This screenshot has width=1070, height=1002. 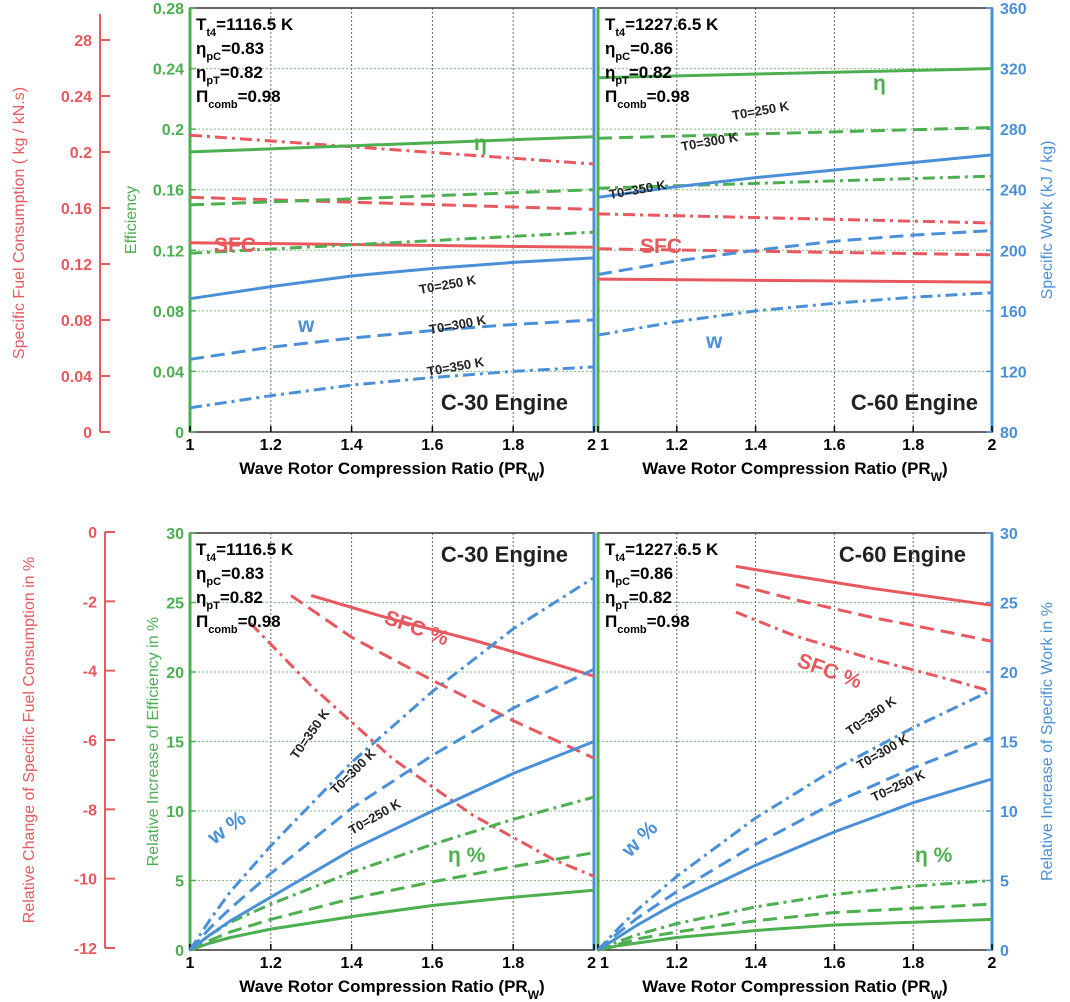 What do you see at coordinates (1013, 251) in the screenshot?
I see `right-tick-label: 200` at bounding box center [1013, 251].